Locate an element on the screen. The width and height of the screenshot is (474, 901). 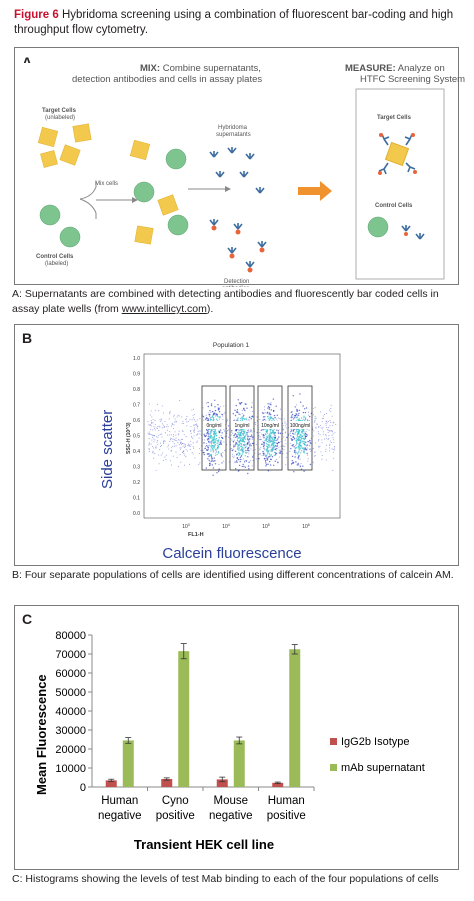
gate-label: 0ng/ml is located at coordinates (213, 426).